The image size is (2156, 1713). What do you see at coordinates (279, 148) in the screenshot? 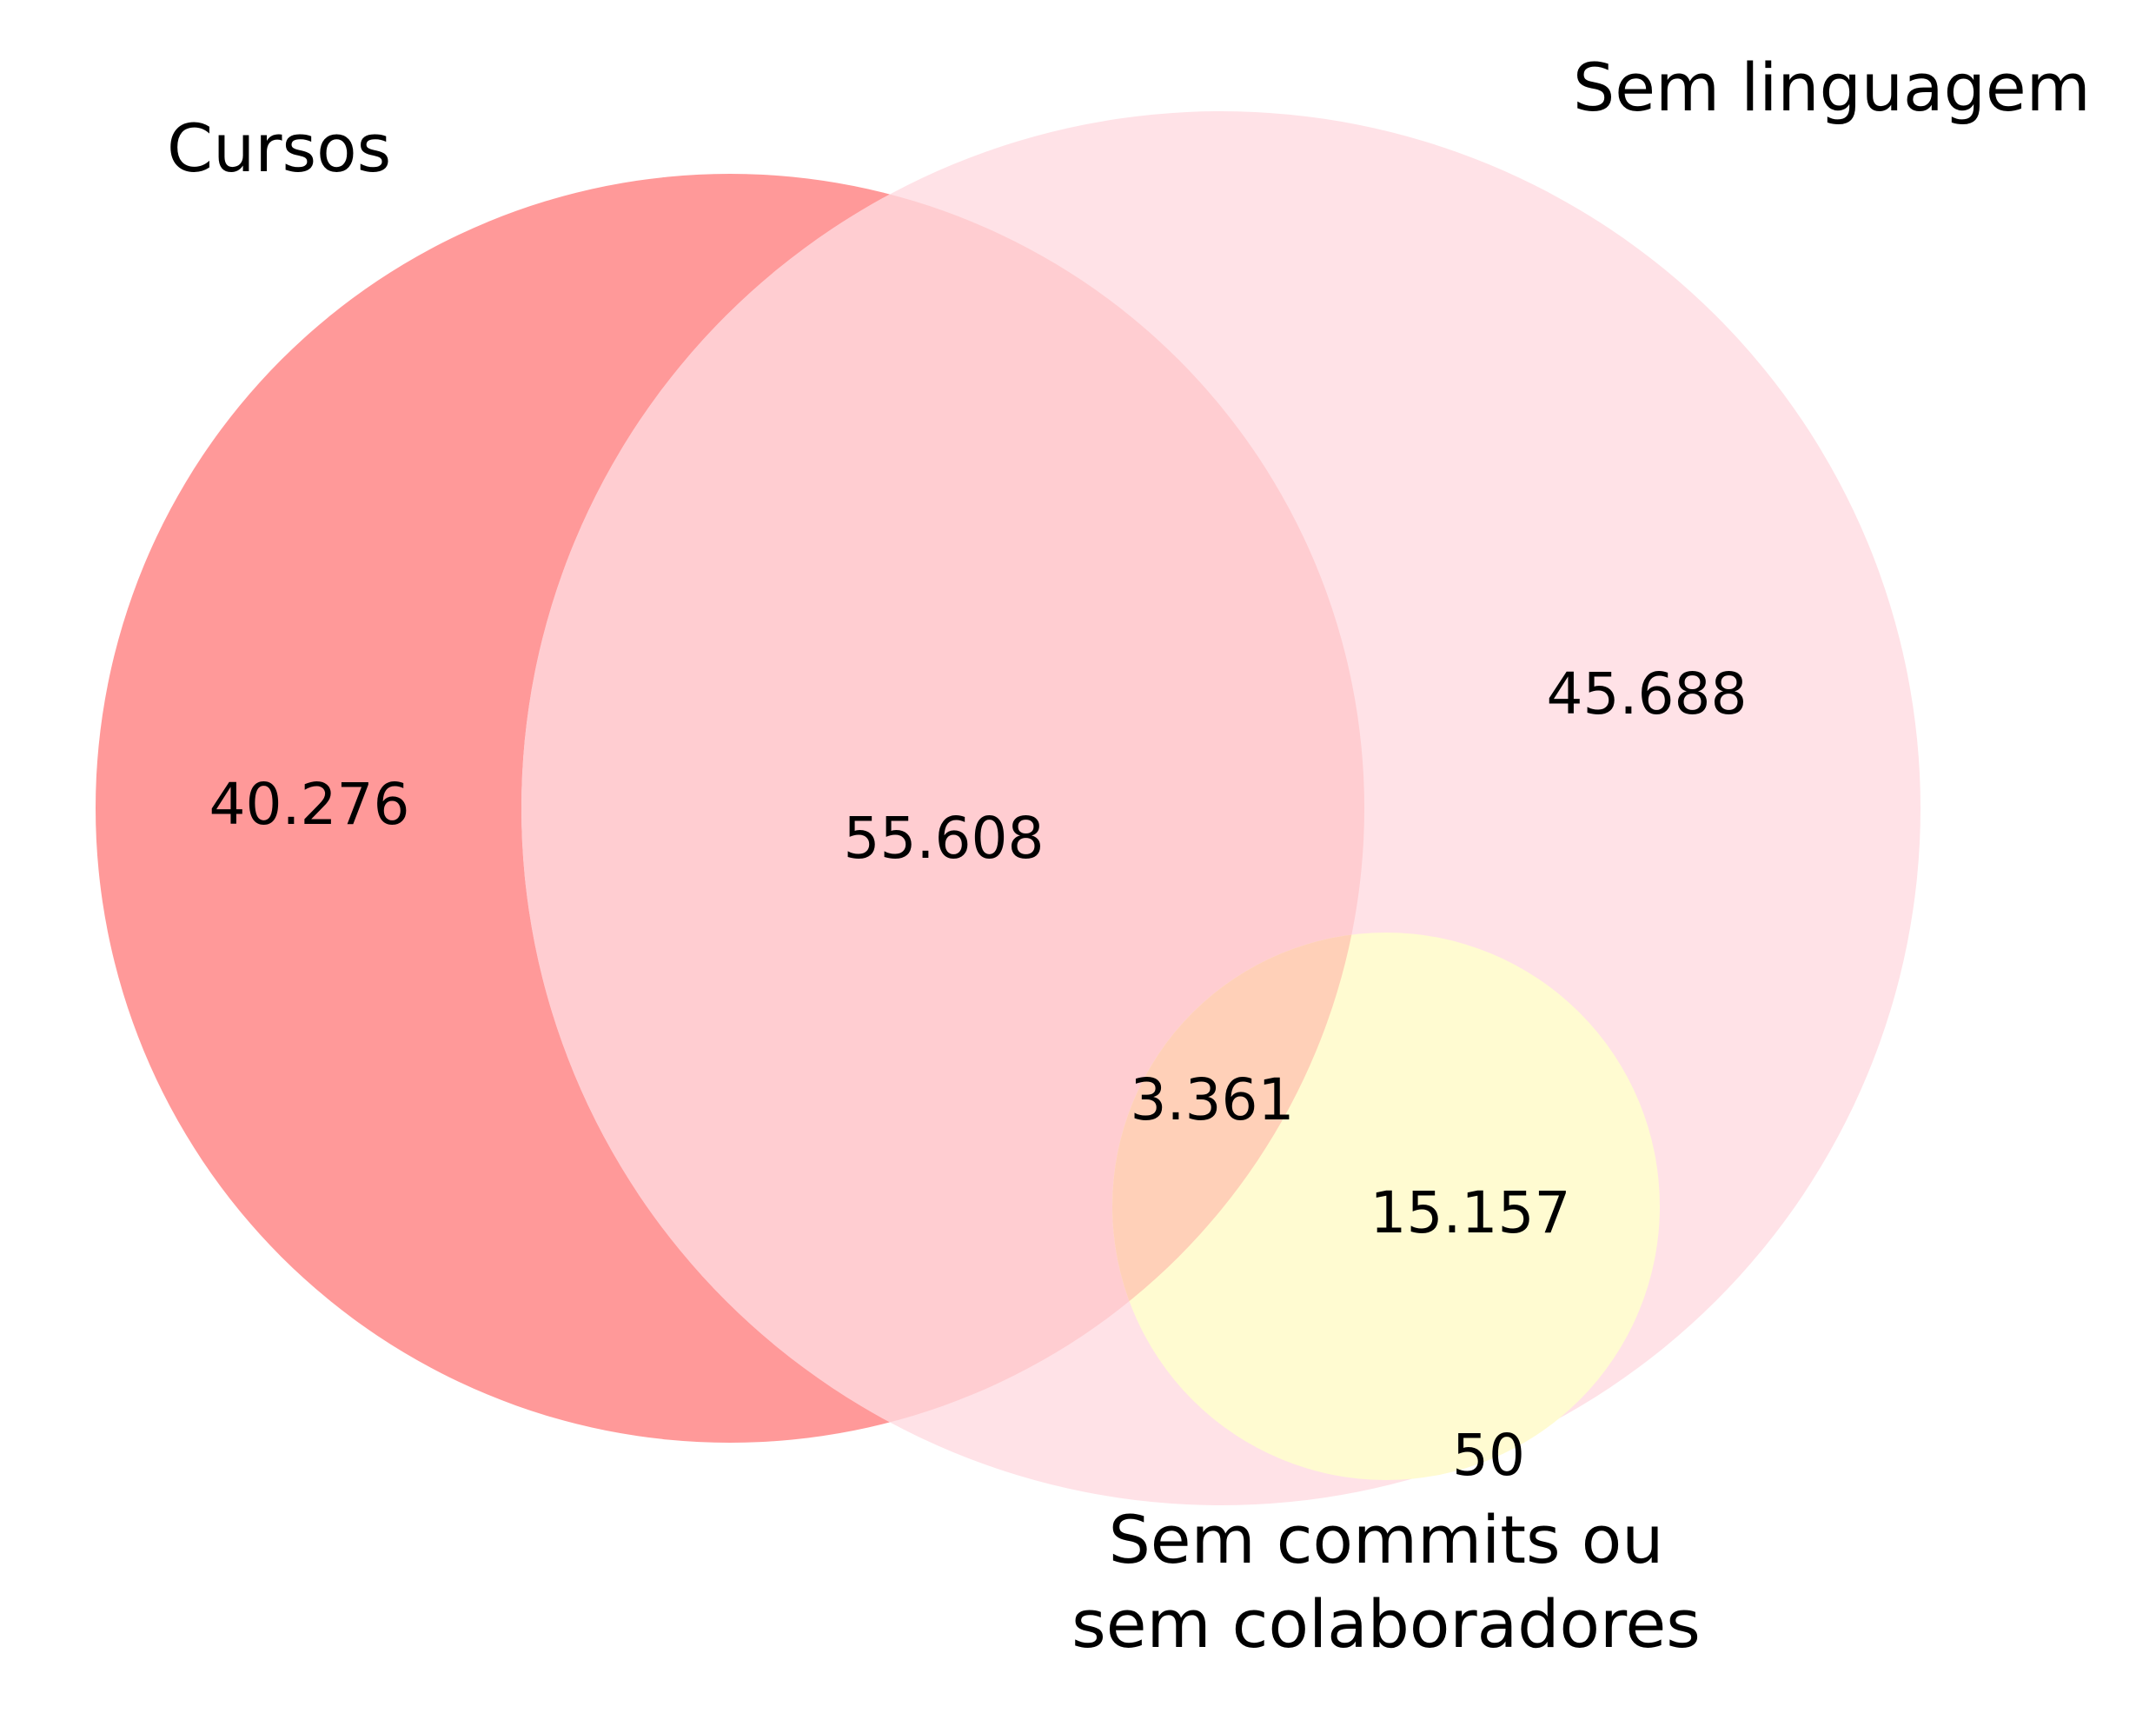
I see `set-label-cursos: Cursos` at bounding box center [279, 148].